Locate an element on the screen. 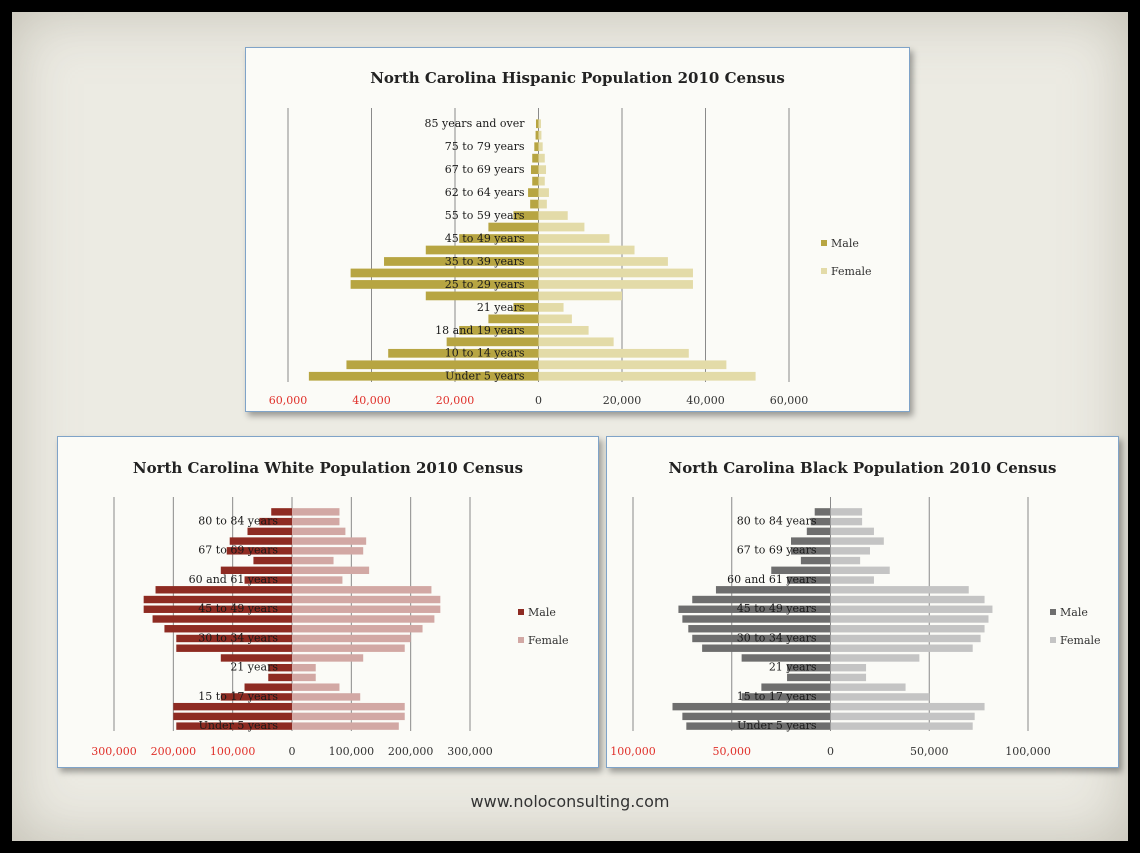  category-label: 21 years is located at coordinates (793, 667).